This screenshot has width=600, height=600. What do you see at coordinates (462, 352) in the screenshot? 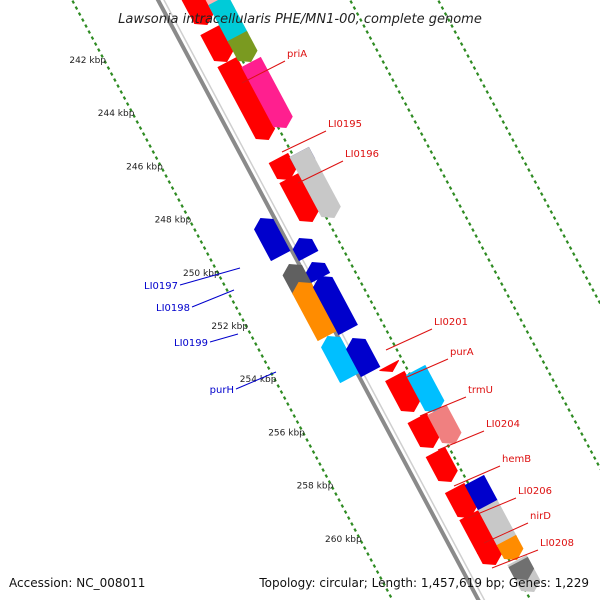
I see `gene-label: purA` at bounding box center [462, 352].